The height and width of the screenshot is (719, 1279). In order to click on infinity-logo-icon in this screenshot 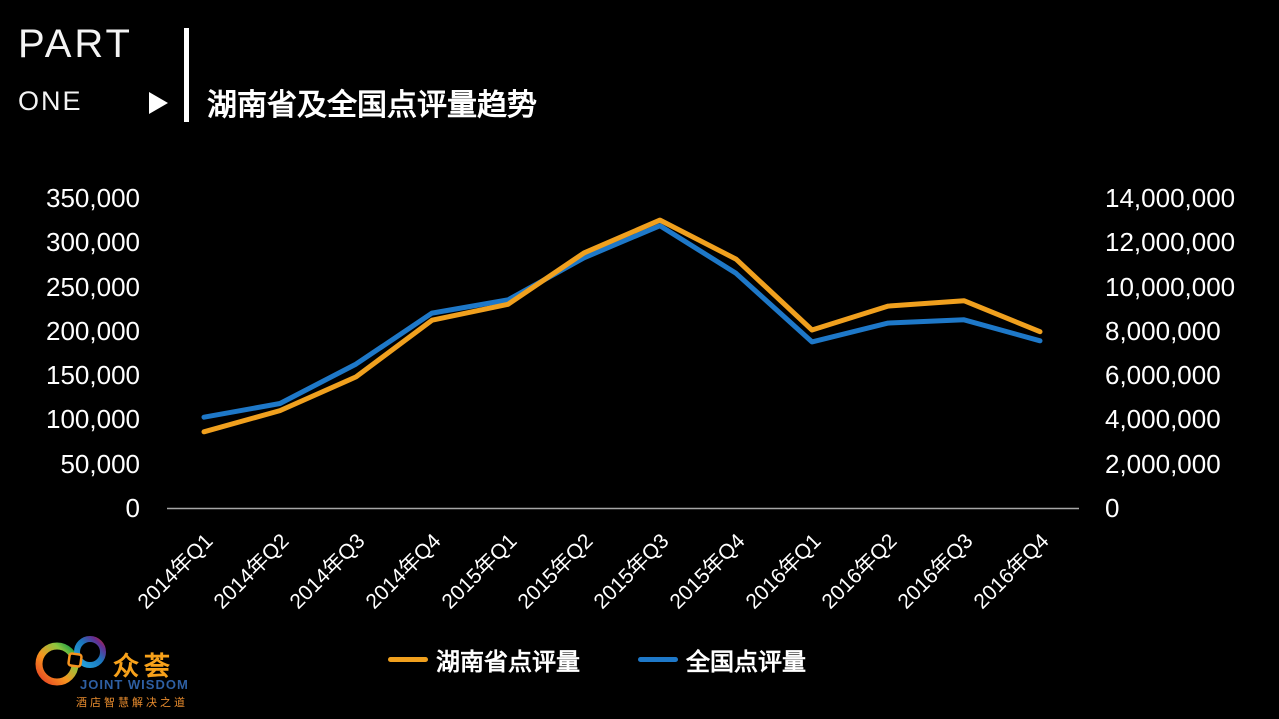, I will do `click(70, 661)`.